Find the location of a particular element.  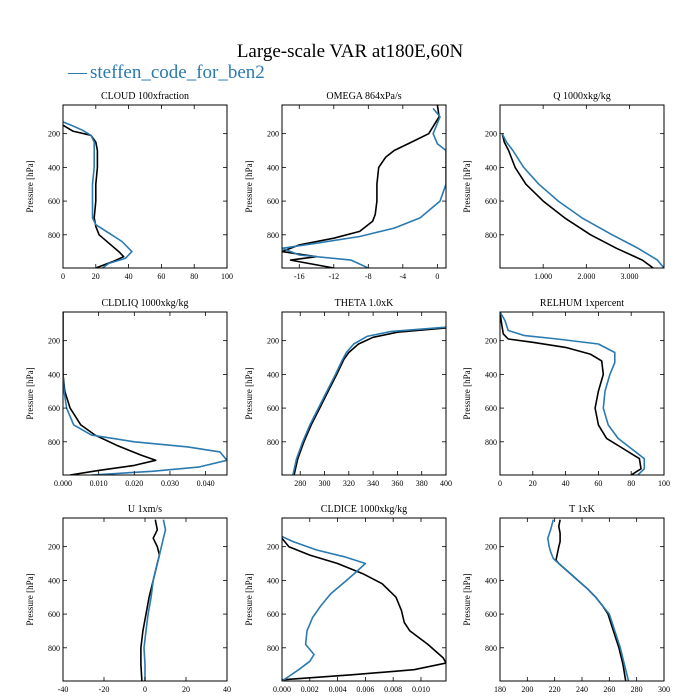

x-tick-label: 0.004 is located at coordinates (338, 689).